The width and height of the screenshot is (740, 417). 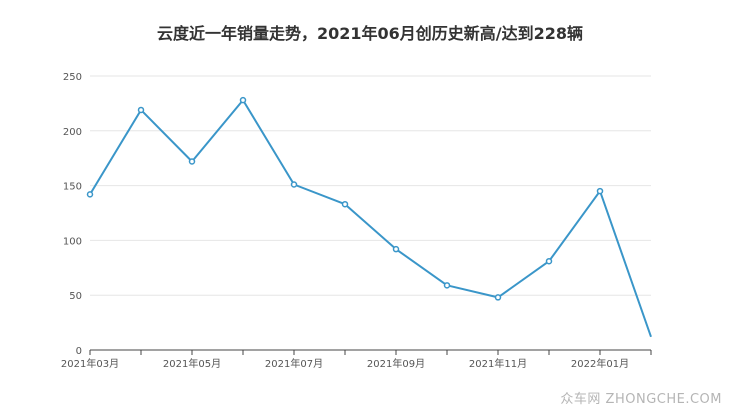 I want to click on x-tick-label: 2021年05月, so click(x=192, y=363).